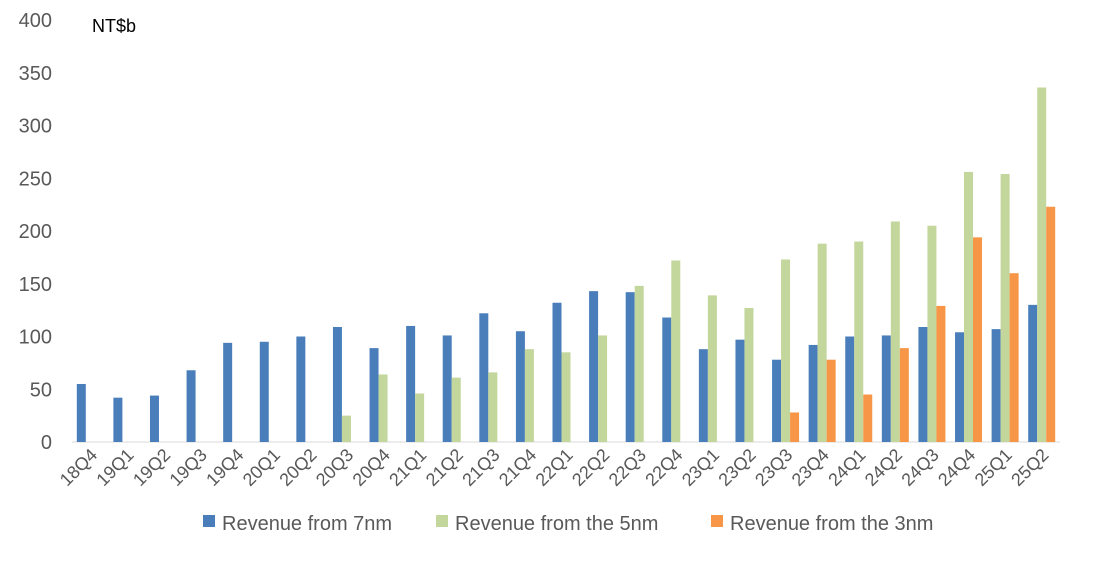 The width and height of the screenshot is (1096, 561). What do you see at coordinates (919, 467) in the screenshot?
I see `x-tick-label: 24Q3` at bounding box center [919, 467].